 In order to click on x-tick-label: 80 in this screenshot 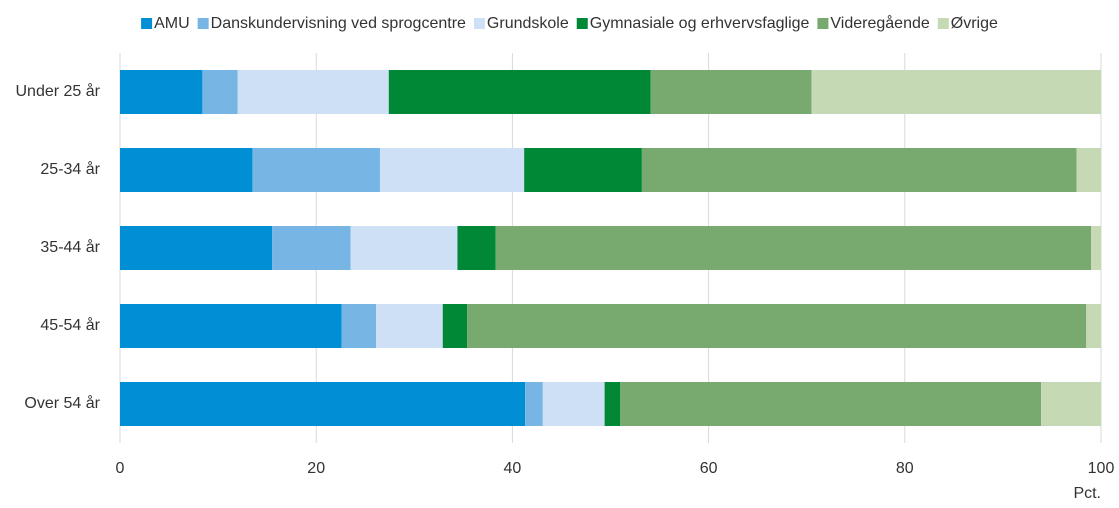, I will do `click(905, 468)`.